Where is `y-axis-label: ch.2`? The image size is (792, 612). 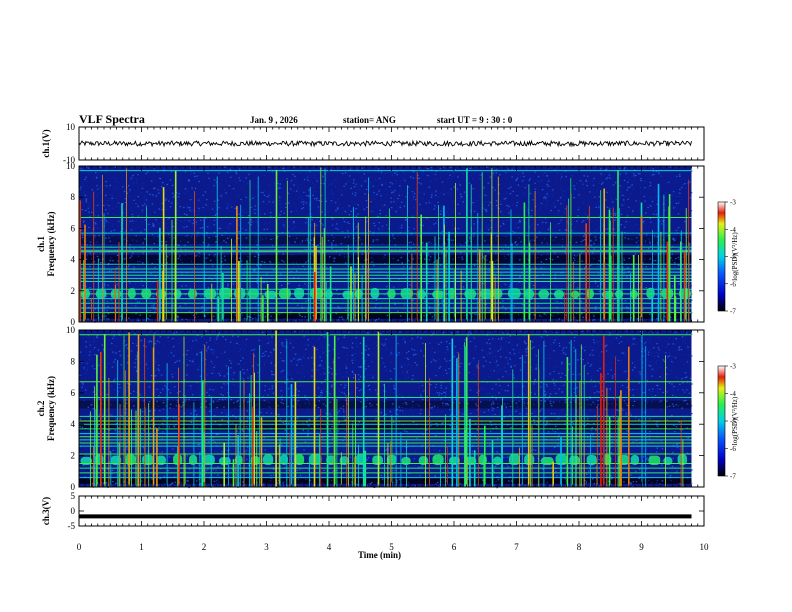 y-axis-label: ch.2 is located at coordinates (41, 408).